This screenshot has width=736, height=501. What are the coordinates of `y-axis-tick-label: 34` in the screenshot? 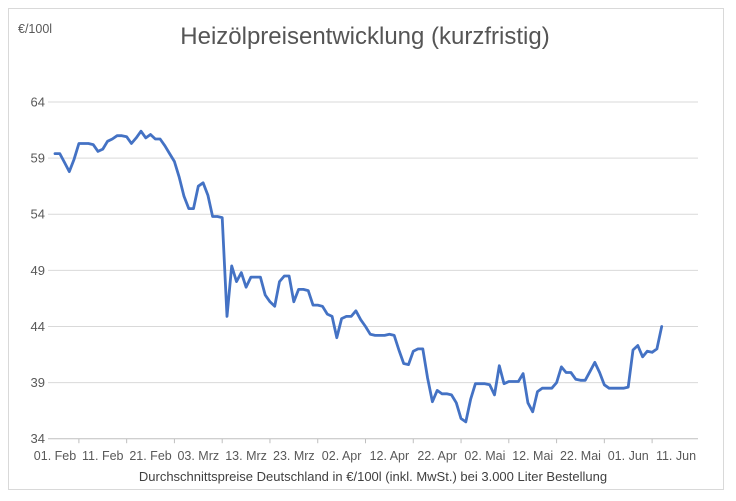 It's located at (38, 438).